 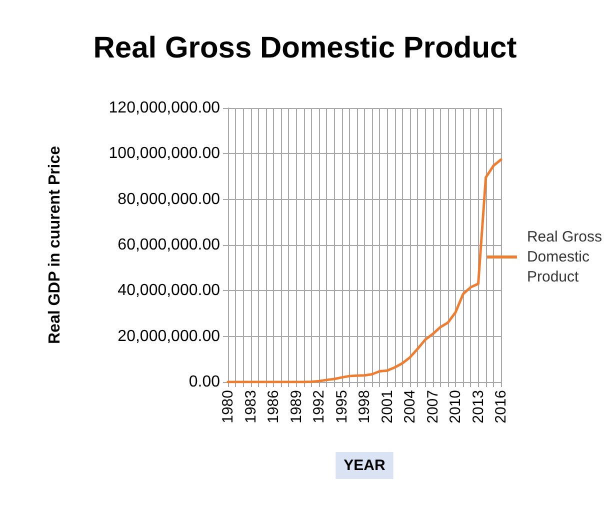 I want to click on x-tick-label: 2016, so click(x=501, y=407).